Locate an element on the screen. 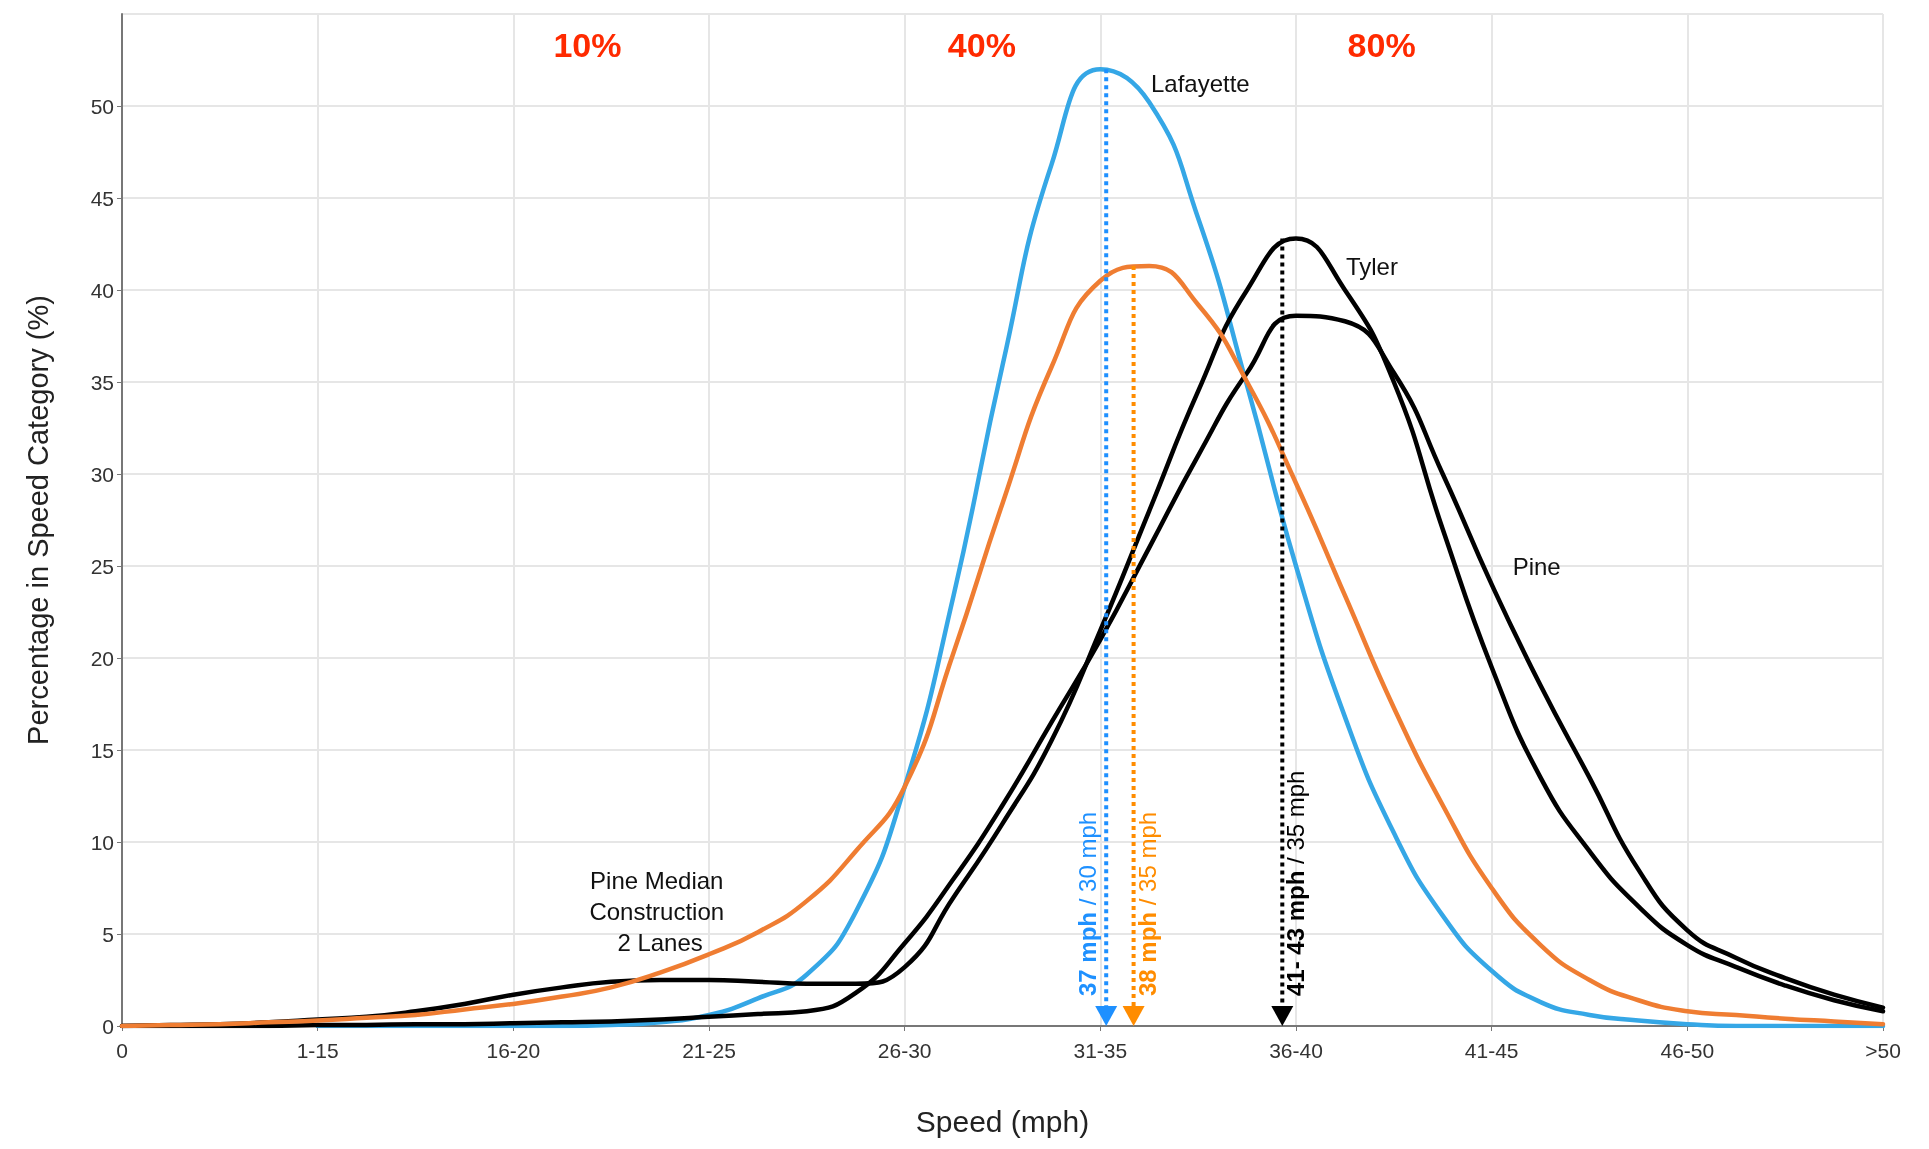 The image size is (1929, 1149). y-tick-label: 25 is located at coordinates (102, 566).